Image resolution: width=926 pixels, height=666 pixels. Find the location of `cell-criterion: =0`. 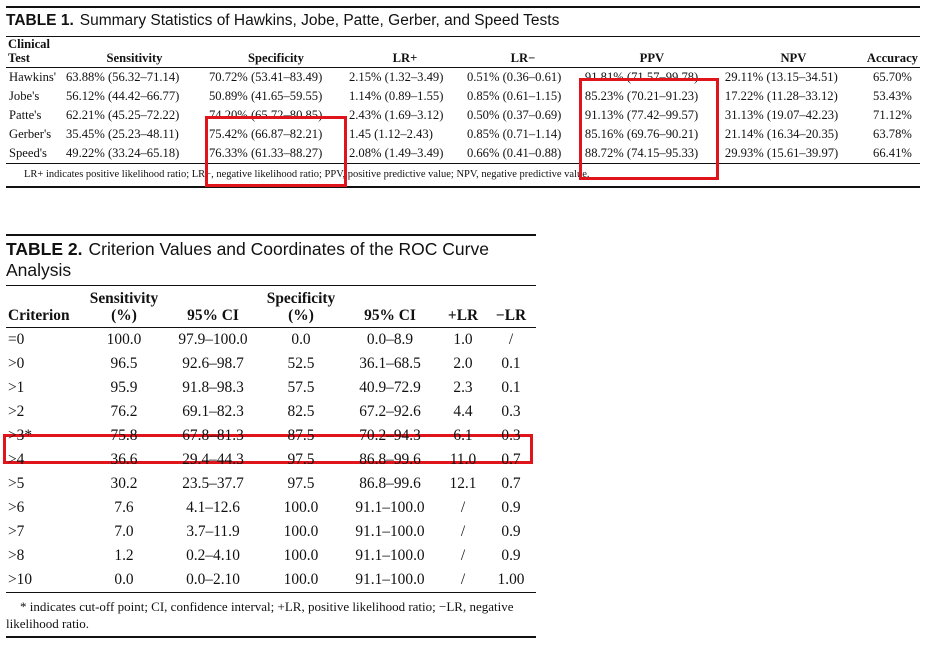

cell-criterion: =0 is located at coordinates (16, 339).